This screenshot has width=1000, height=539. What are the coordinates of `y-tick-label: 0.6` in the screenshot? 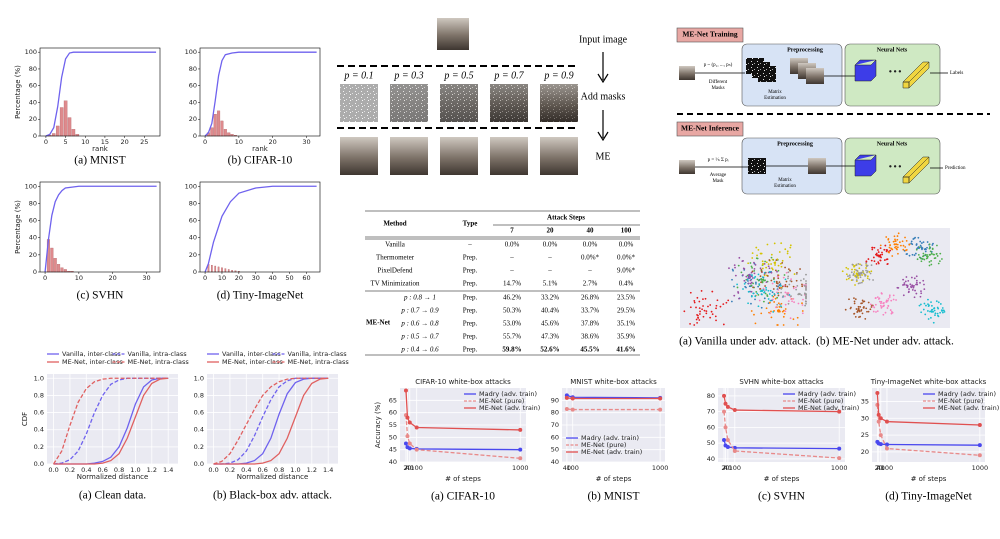 It's located at (39, 413).